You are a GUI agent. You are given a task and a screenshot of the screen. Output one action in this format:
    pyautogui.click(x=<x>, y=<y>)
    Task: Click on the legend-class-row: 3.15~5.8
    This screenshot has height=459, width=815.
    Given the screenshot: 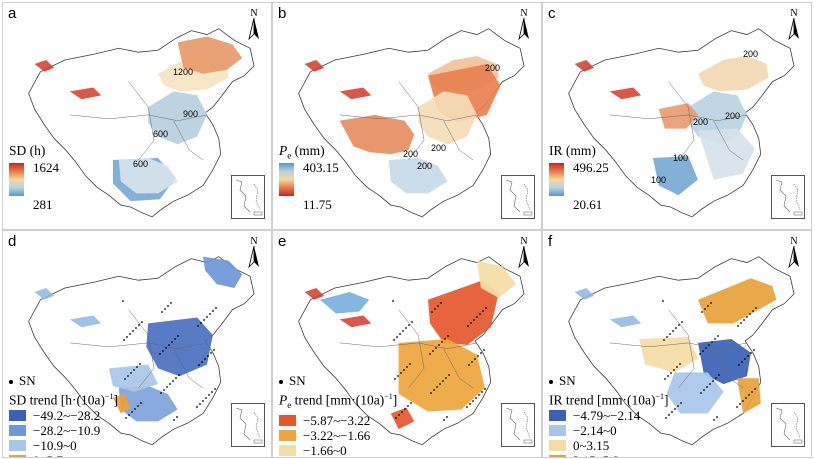 What is the action you would take?
    pyautogui.click(x=608, y=455)
    